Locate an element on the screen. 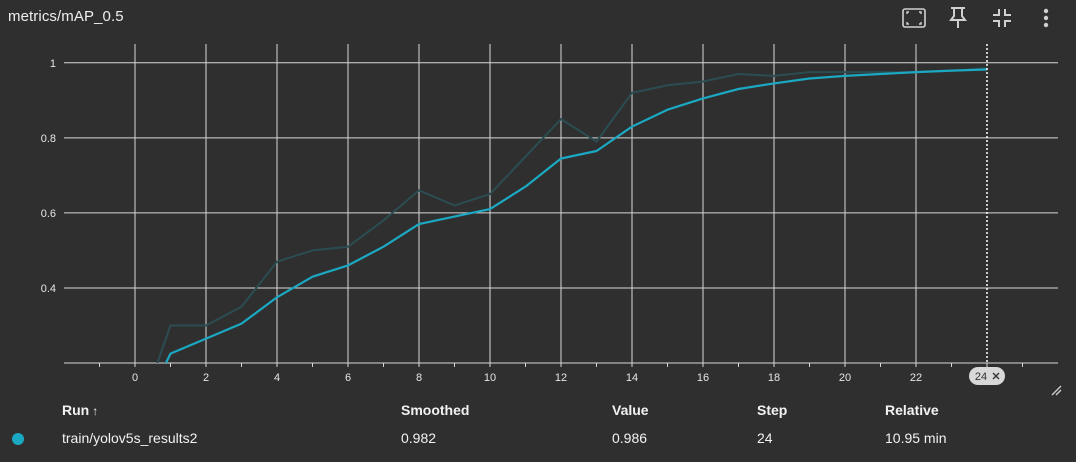 The image size is (1076, 462). more-options-button is located at coordinates (1046, 18).